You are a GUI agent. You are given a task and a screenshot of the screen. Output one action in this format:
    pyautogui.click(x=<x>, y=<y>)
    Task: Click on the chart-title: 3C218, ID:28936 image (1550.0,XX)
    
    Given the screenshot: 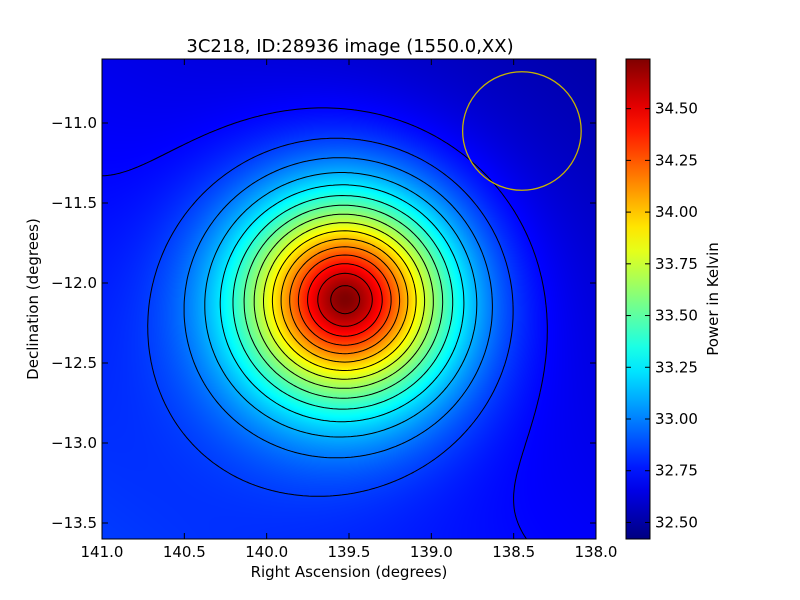 What is the action you would take?
    pyautogui.click(x=349, y=46)
    